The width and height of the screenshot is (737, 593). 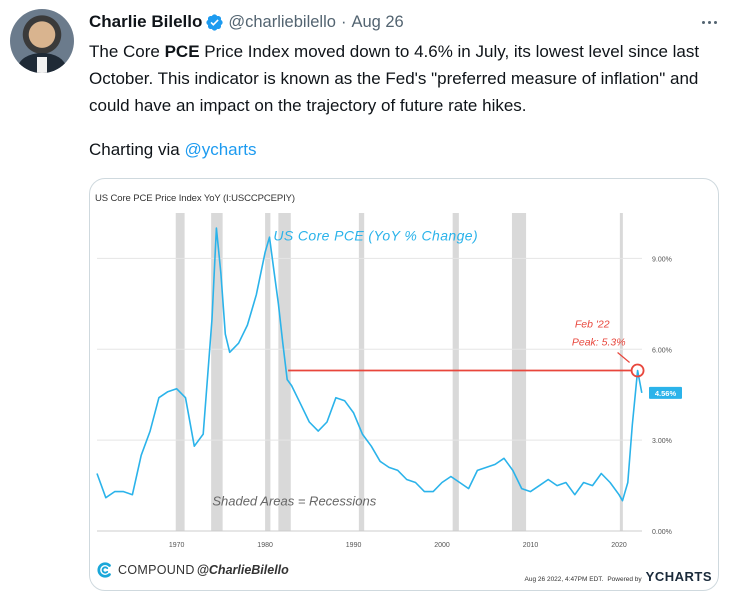 I want to click on verified-badge-icon, so click(x=214, y=22).